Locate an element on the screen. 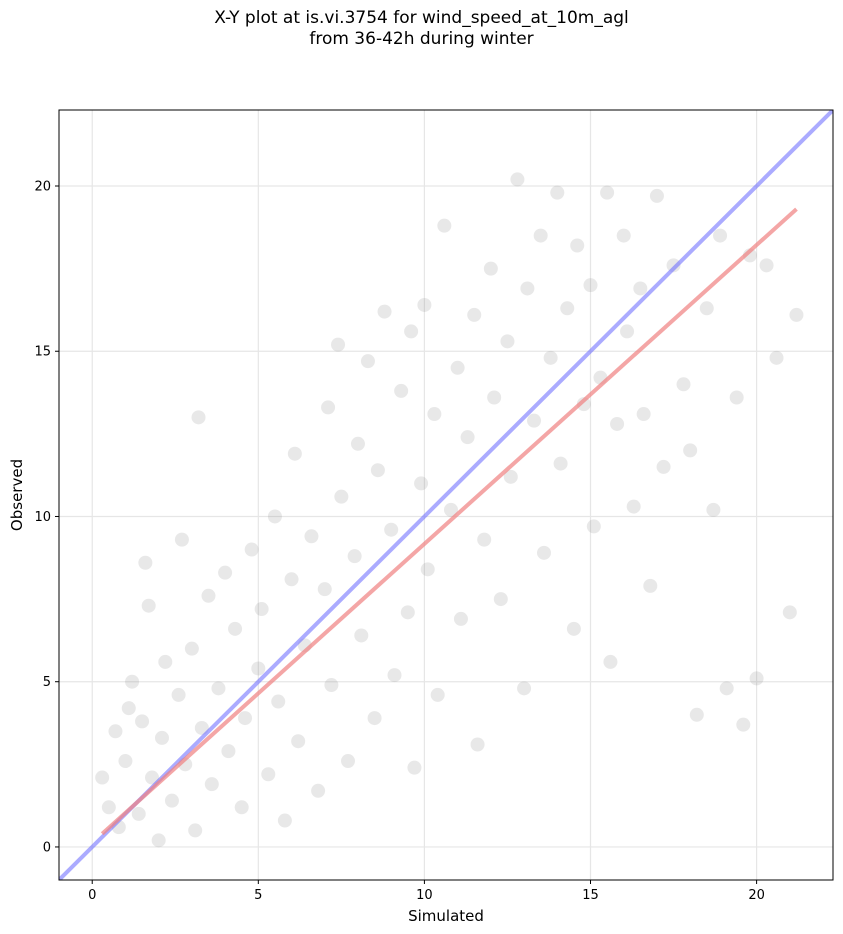  y-tick-label: 15 is located at coordinates (42, 352).